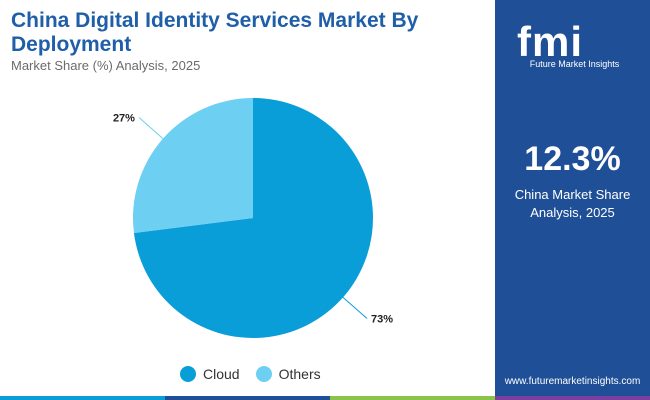  I want to click on data-label-others: 27%, so click(124, 118).